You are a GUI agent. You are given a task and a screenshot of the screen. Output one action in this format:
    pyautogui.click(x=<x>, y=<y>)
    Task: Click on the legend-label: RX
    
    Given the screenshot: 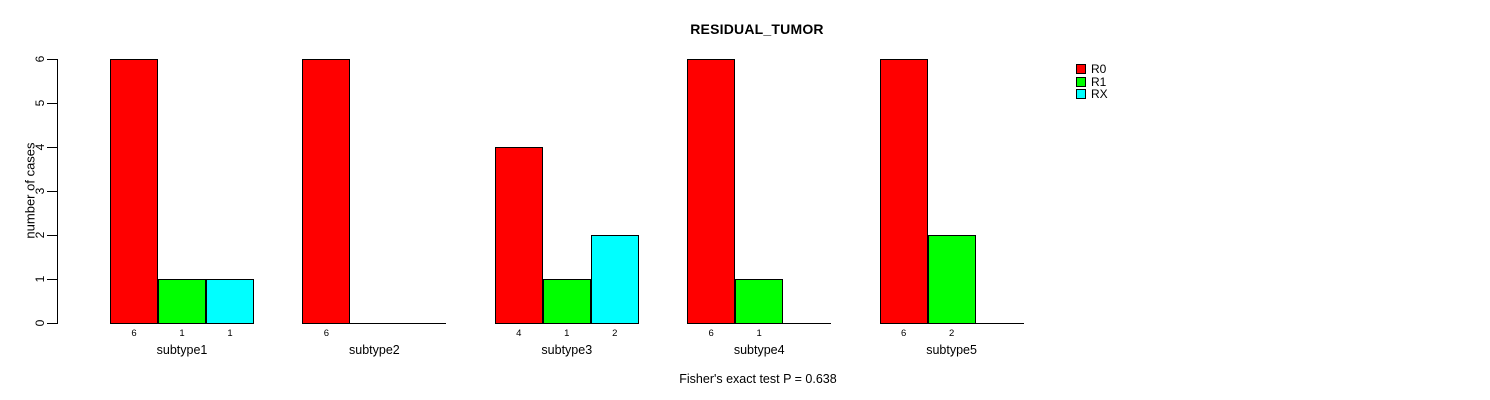 What is the action you would take?
    pyautogui.click(x=1099, y=94)
    